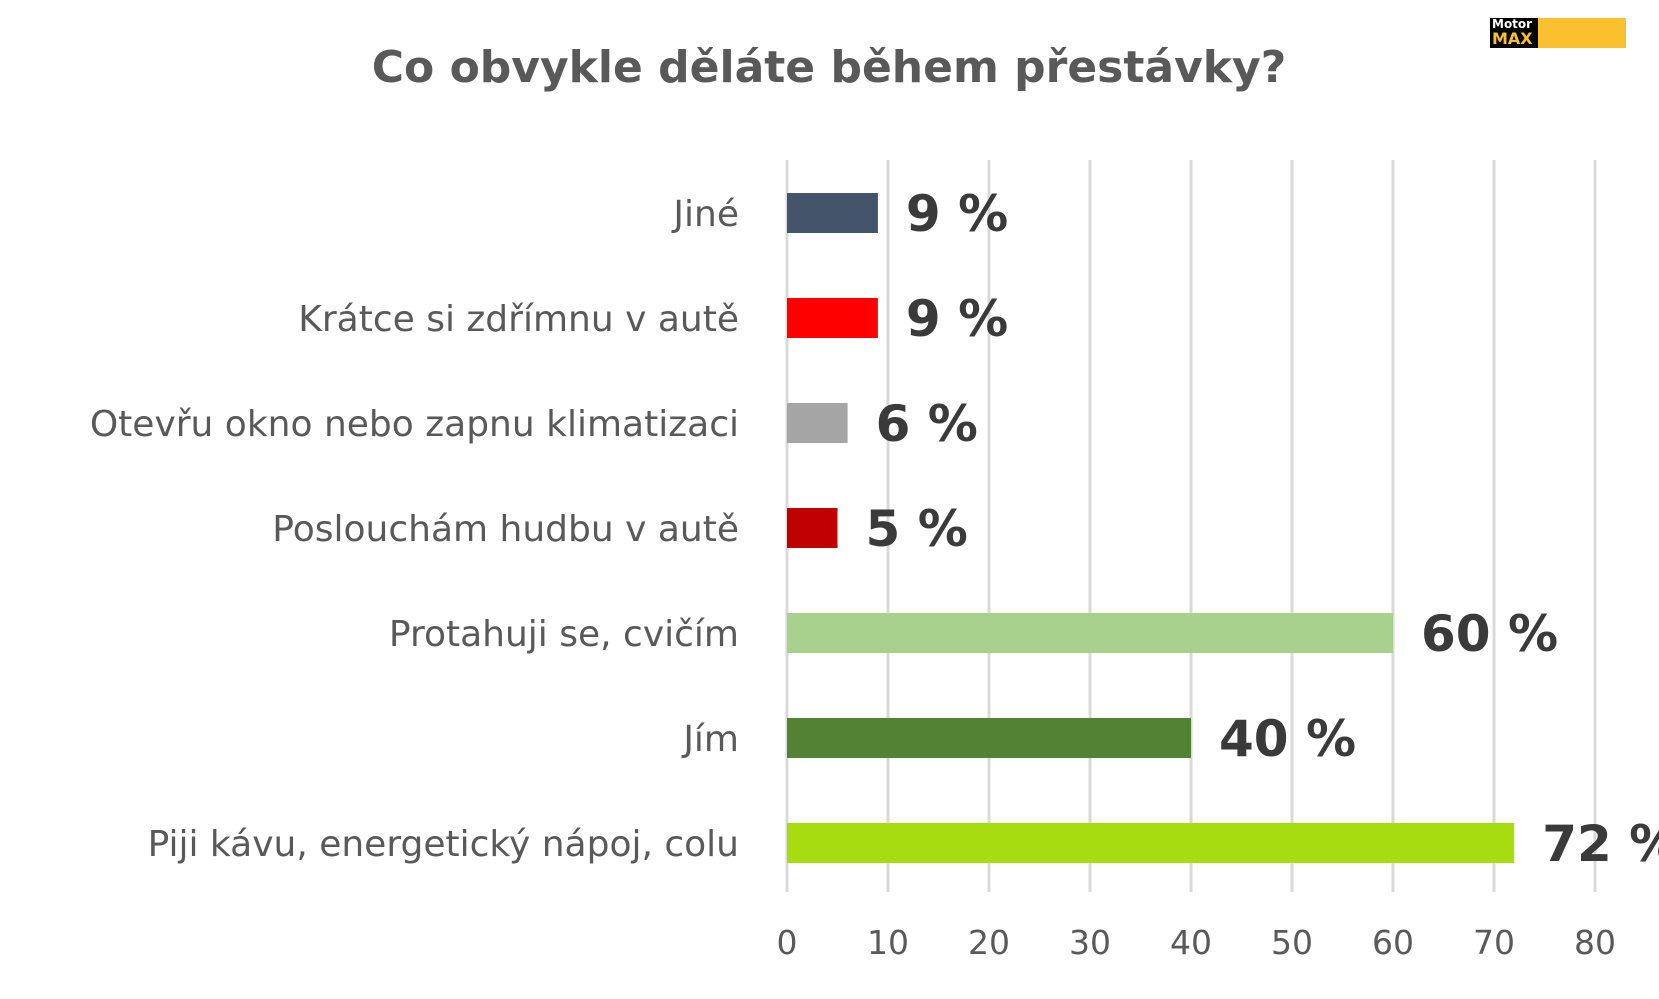 This screenshot has height=999, width=1659. I want to click on category-label: Protahuji se, cvičím, so click(564, 634).